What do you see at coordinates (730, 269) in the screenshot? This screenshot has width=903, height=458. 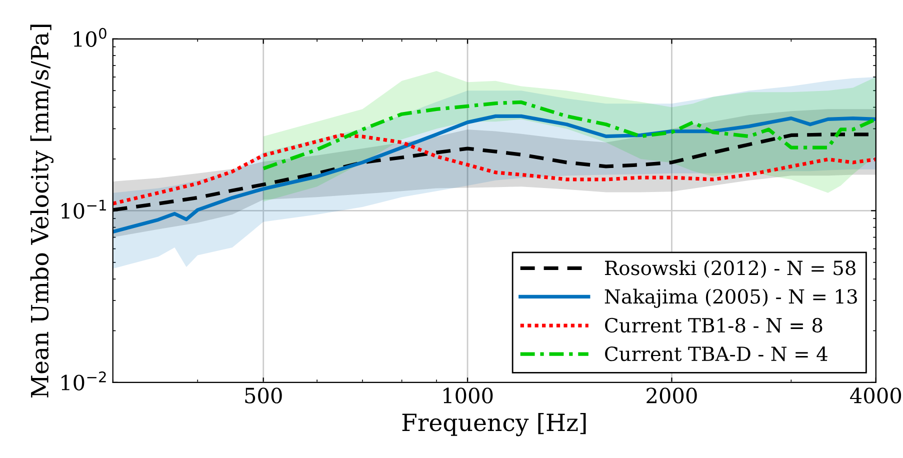 I see `legend-label: Rosowski (2012) - N = 58` at bounding box center [730, 269].